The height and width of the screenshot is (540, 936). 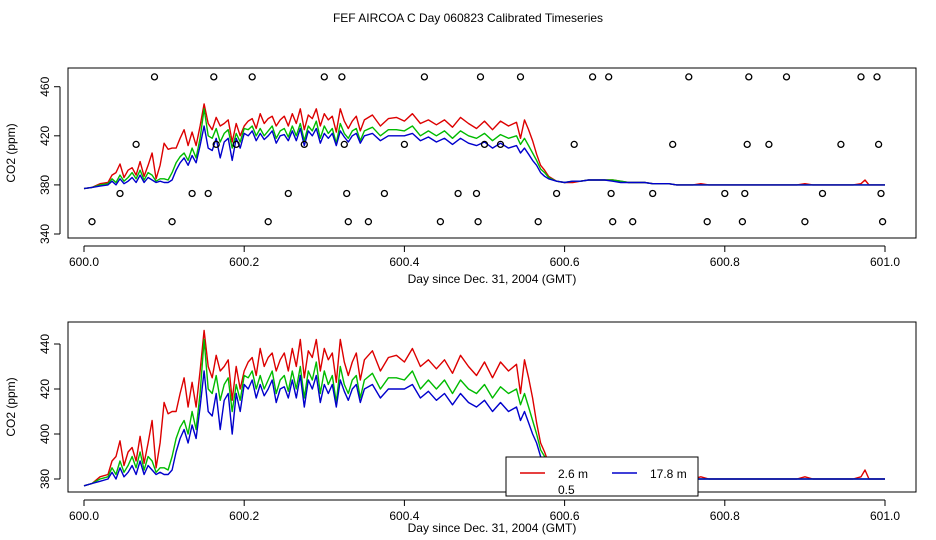 I want to click on legend-entry-2: 17.8 m, so click(x=668, y=474).